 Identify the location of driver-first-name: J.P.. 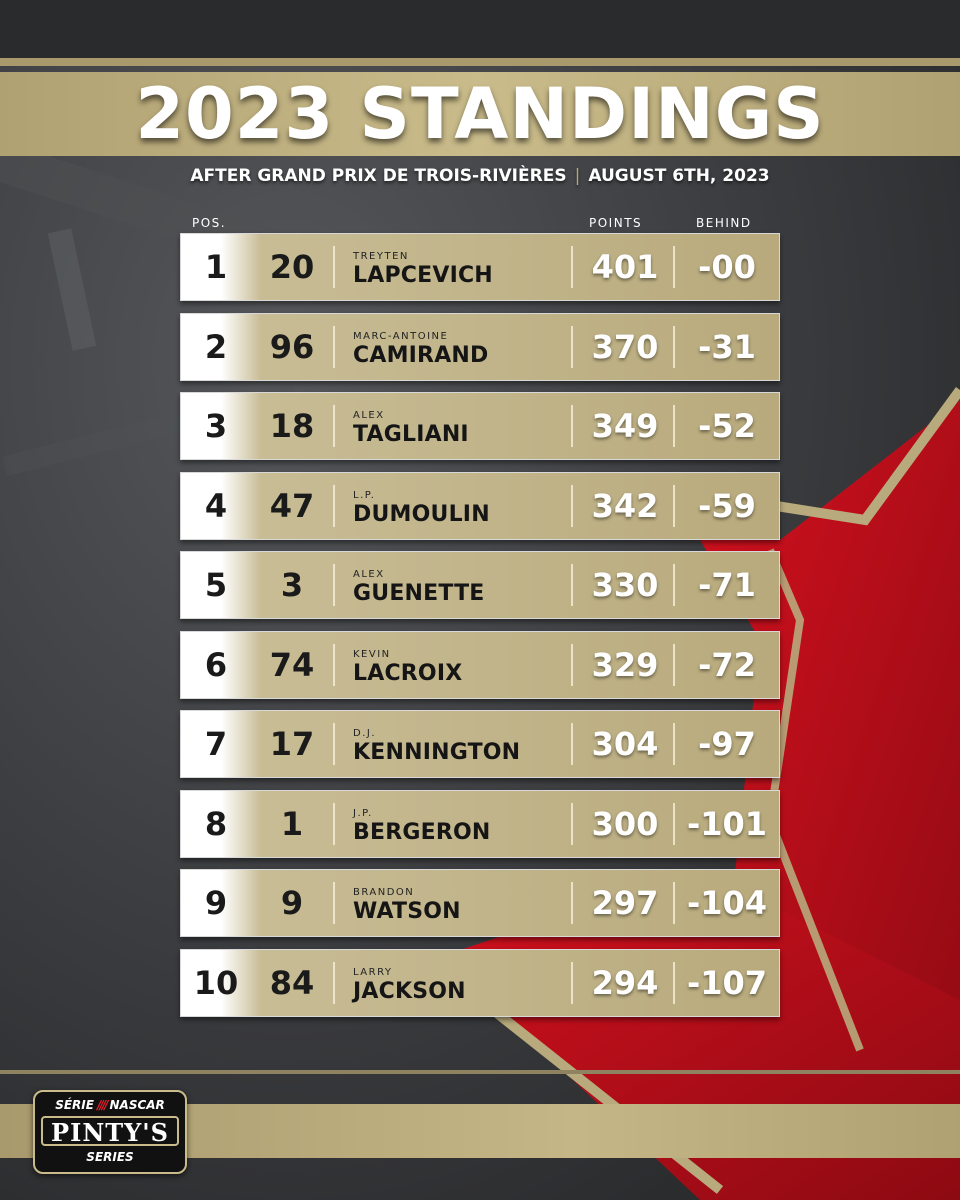
(363, 813).